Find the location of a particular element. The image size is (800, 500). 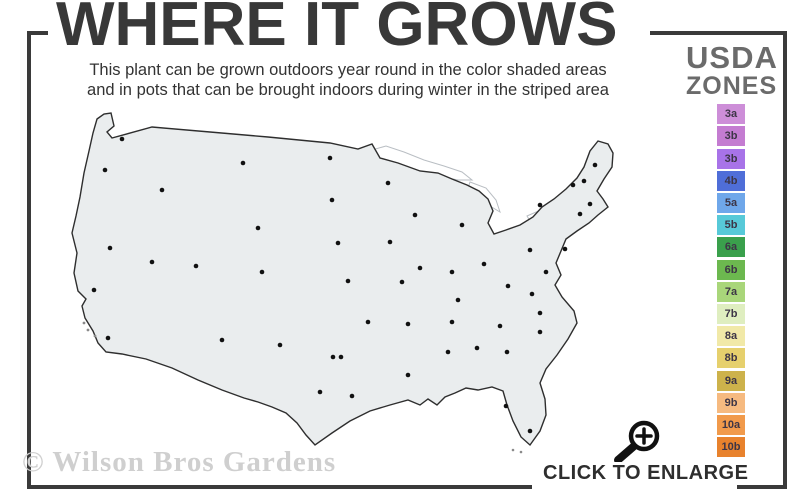

zone-chip-10b: 10b is located at coordinates (731, 447).